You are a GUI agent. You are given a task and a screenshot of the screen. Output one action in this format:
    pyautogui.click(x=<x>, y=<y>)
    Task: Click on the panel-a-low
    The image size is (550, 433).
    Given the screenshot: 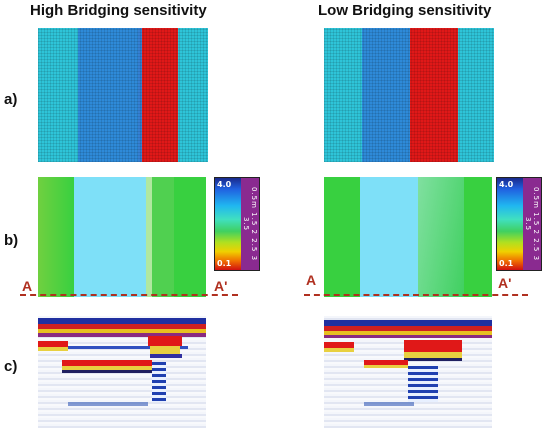 What is the action you would take?
    pyautogui.click(x=409, y=95)
    